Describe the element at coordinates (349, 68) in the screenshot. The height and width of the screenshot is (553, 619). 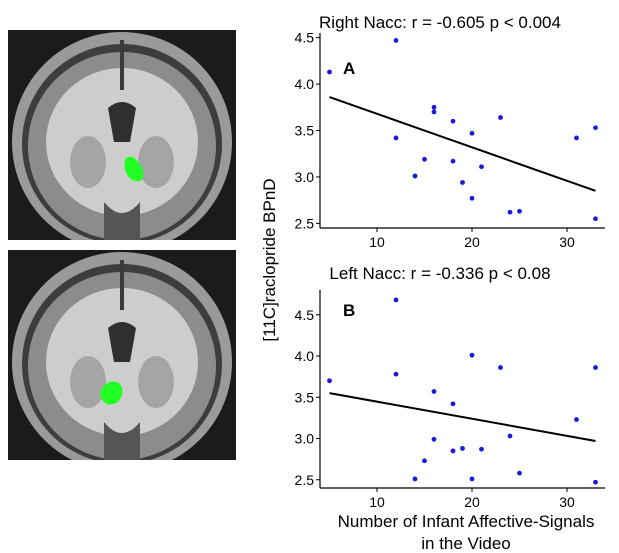
I see `chart-a-panel-label: A` at that location.